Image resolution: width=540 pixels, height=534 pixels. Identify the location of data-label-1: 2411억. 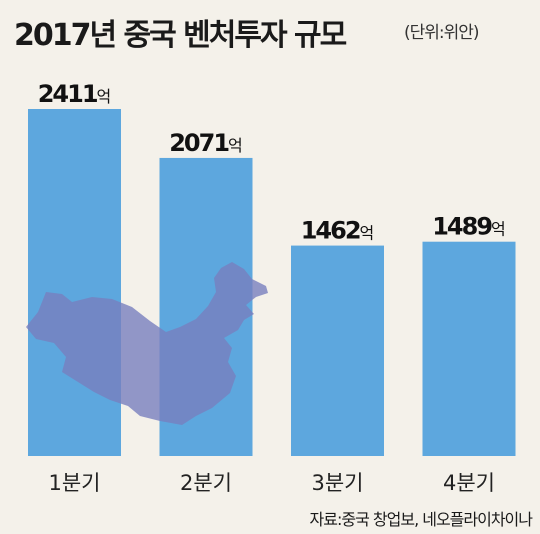
(75, 94).